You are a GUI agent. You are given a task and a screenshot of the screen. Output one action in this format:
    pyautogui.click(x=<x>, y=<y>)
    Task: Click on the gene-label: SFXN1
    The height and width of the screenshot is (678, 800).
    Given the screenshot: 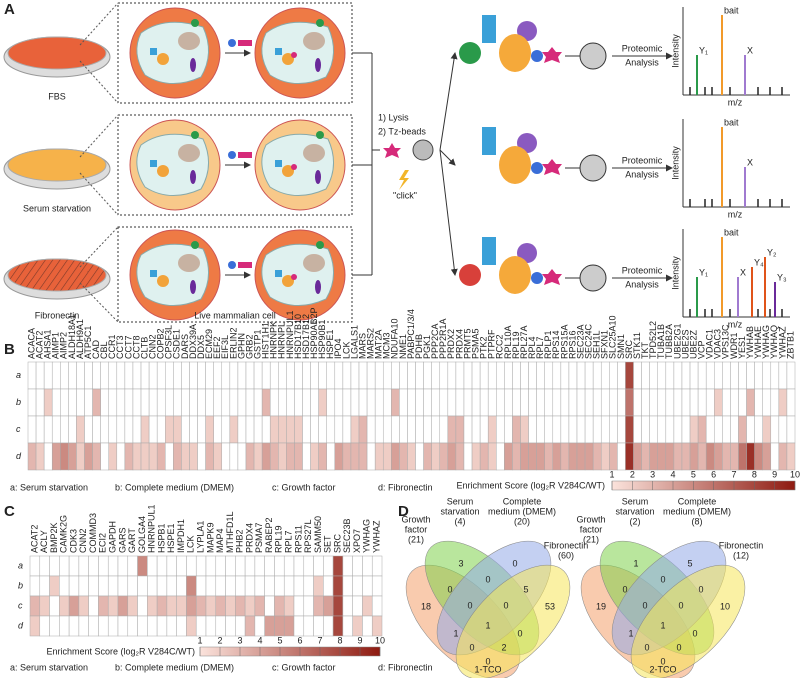 What is the action you would take?
    pyautogui.click(x=605, y=344)
    